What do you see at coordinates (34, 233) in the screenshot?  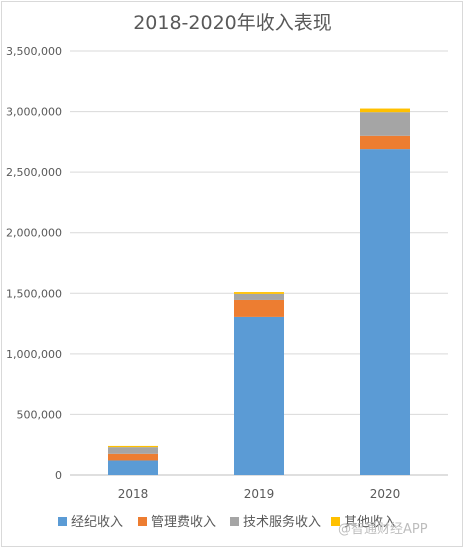 I see `y-tick-label: 2,000,000` at bounding box center [34, 233].